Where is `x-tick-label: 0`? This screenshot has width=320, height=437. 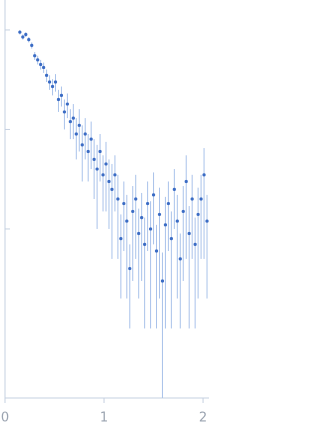
x-tick-label: 0 is located at coordinates (5, 418).